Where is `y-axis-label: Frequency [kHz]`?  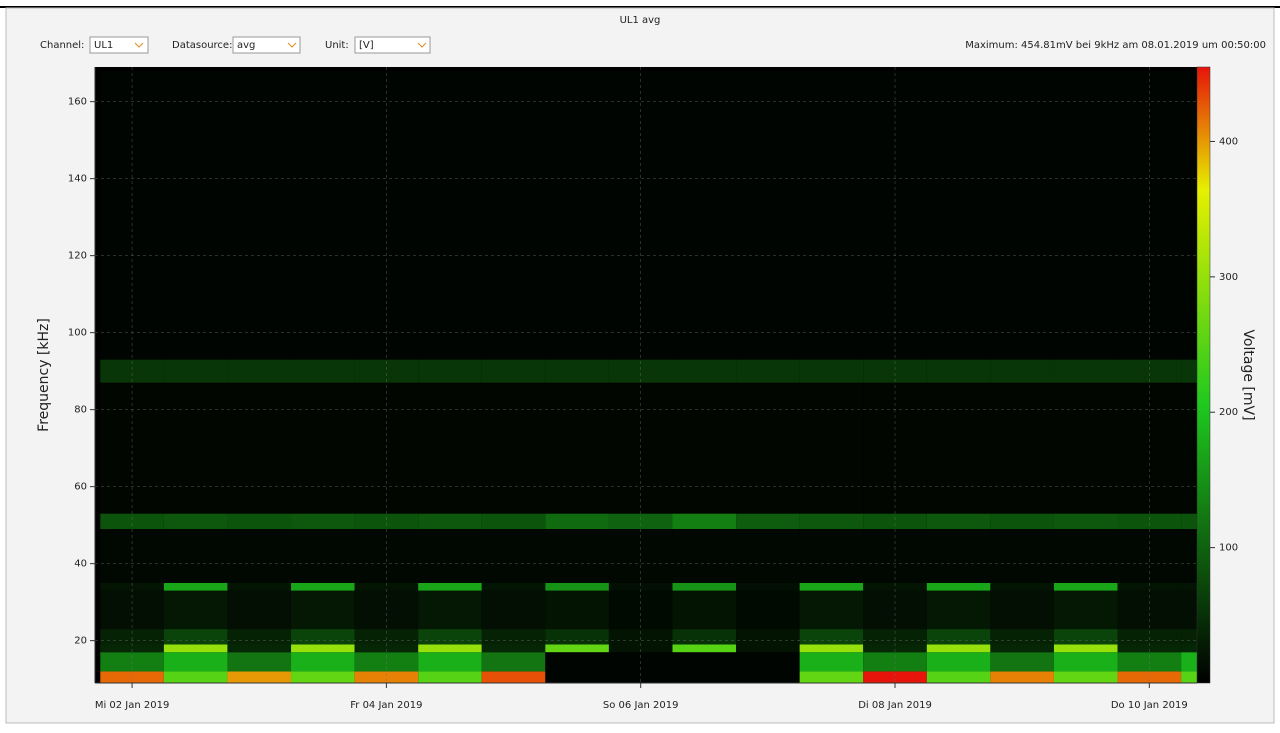
y-axis-label: Frequency [kHz] is located at coordinates (44, 375).